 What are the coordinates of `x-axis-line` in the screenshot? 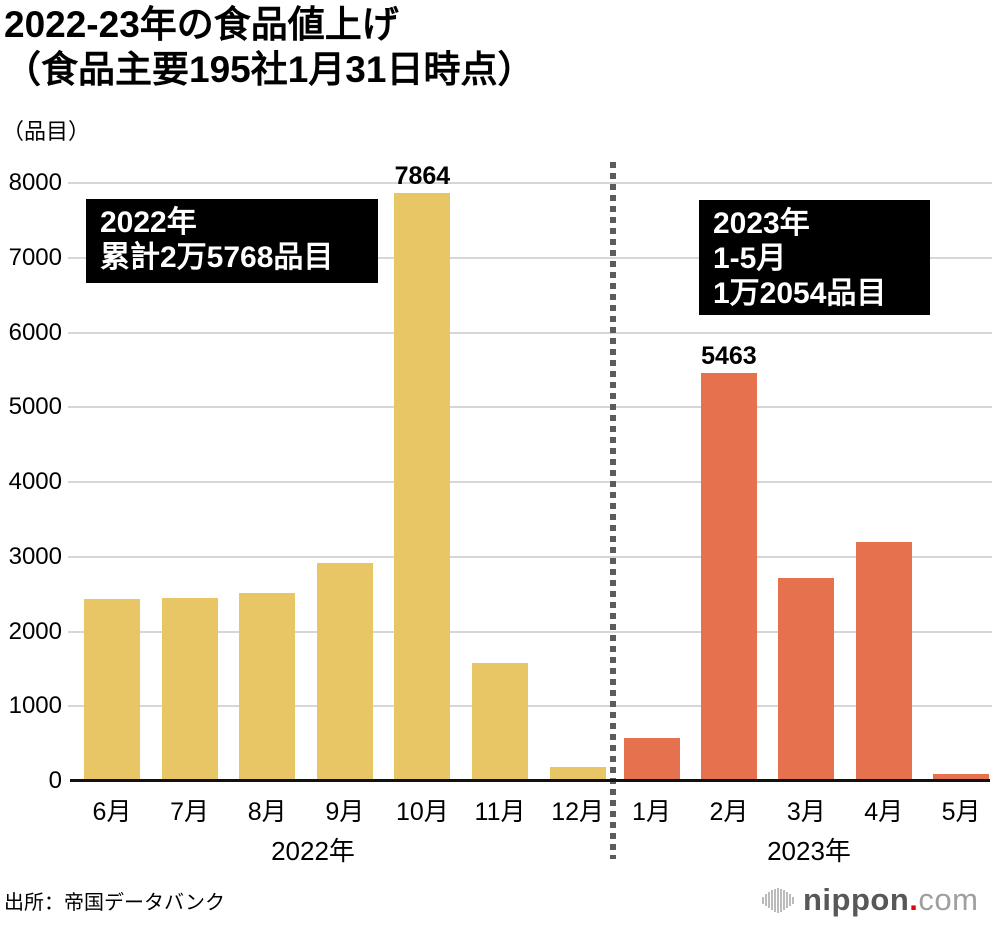 It's located at (530, 780).